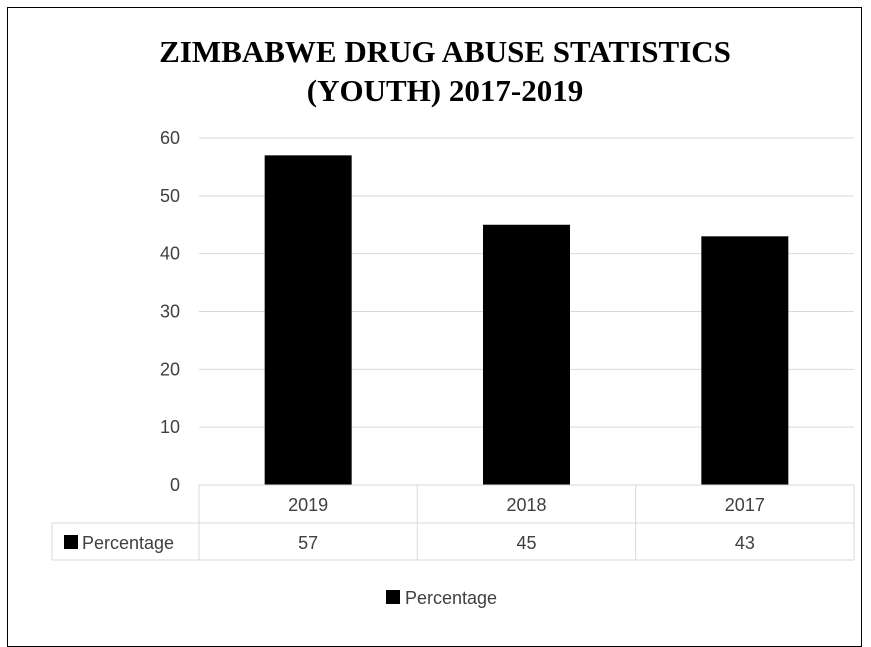 Image resolution: width=871 pixels, height=647 pixels. Describe the element at coordinates (175, 485) in the screenshot. I see `y-tick-label: 0` at that location.